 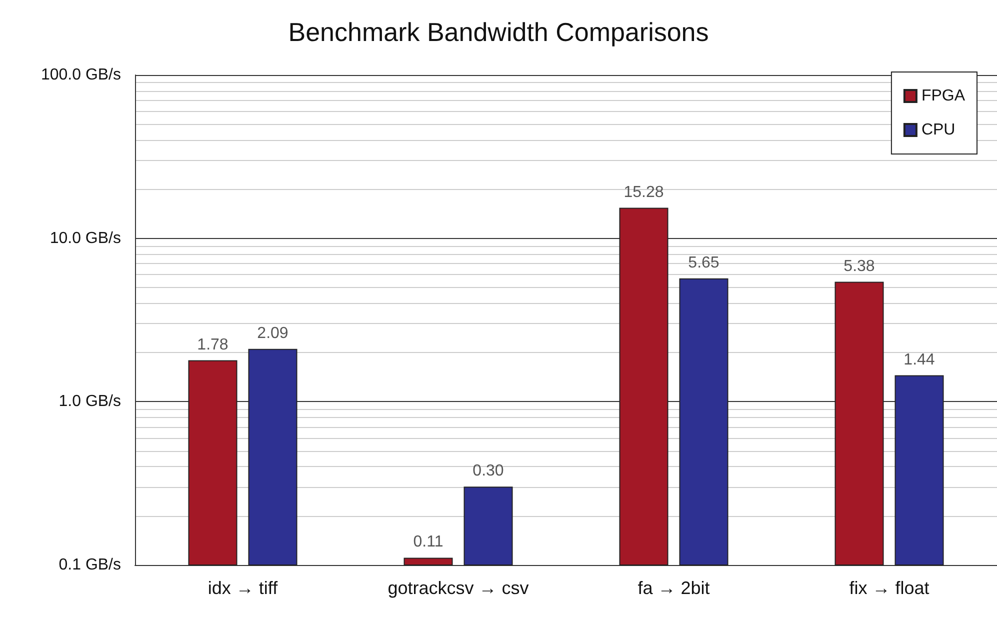 What do you see at coordinates (644, 192) in the screenshot?
I see `data-label: 15.28` at bounding box center [644, 192].